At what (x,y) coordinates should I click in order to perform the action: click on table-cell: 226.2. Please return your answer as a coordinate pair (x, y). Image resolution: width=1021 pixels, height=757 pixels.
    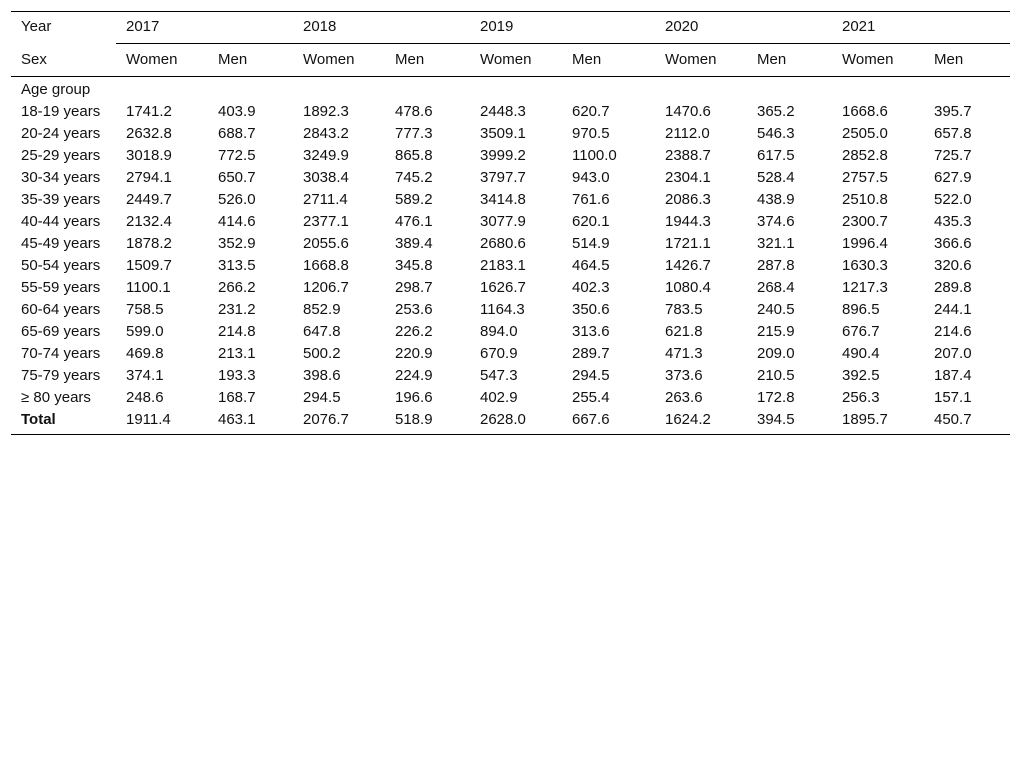
    Looking at the image, I should click on (414, 331).